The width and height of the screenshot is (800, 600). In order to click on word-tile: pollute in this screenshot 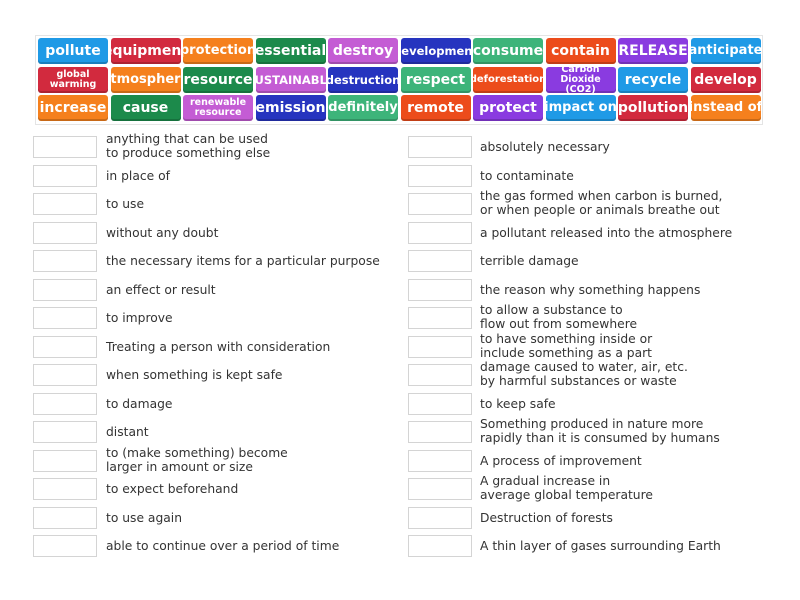, I will do `click(73, 51)`.